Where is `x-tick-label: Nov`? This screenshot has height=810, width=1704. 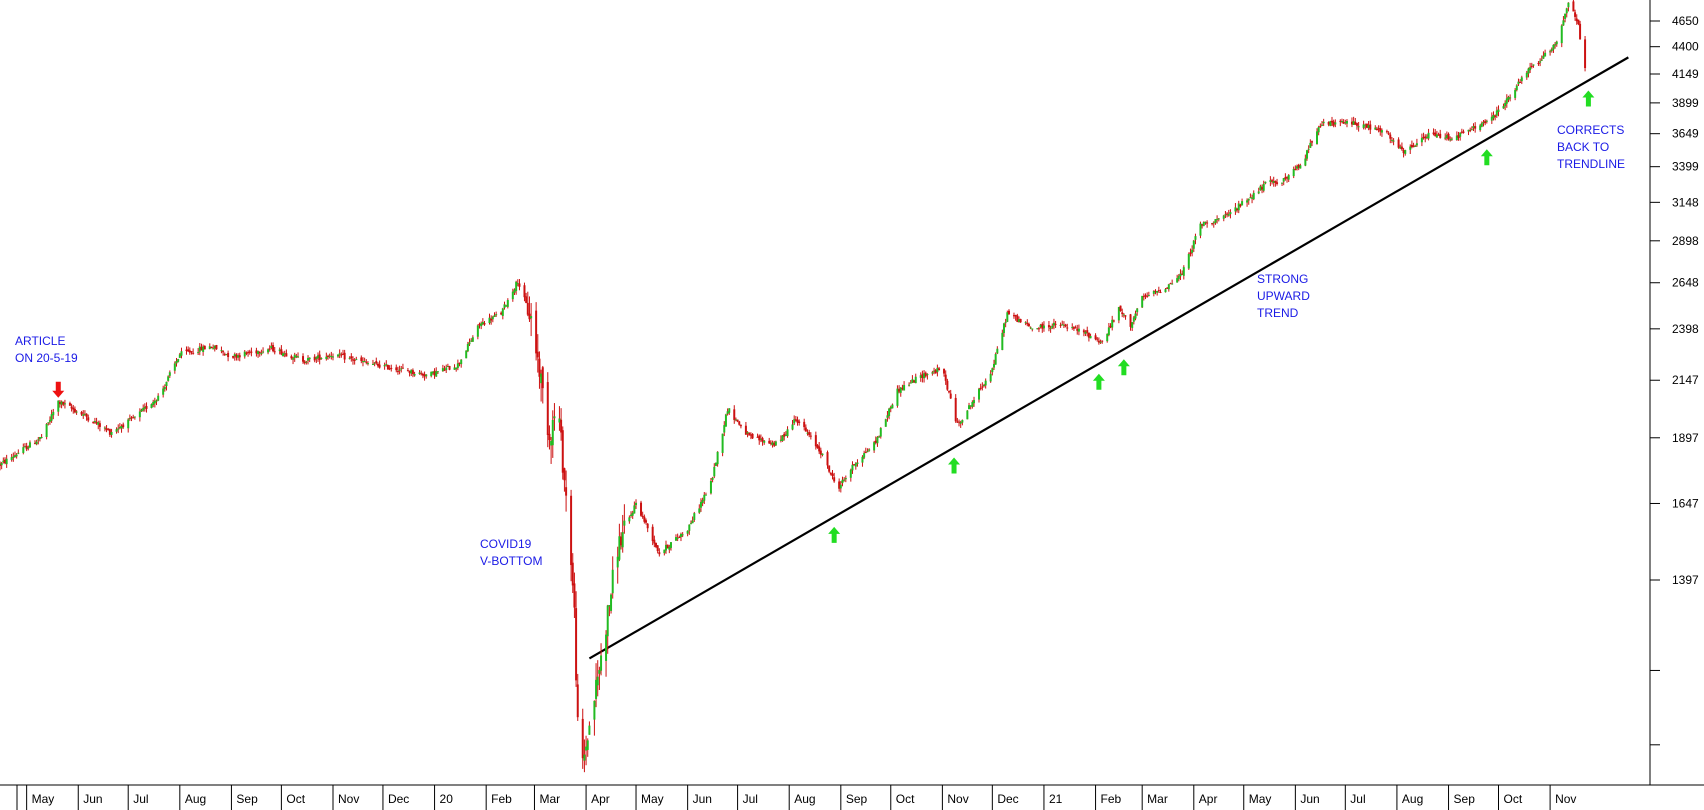
x-tick-label: Nov is located at coordinates (1565, 799).